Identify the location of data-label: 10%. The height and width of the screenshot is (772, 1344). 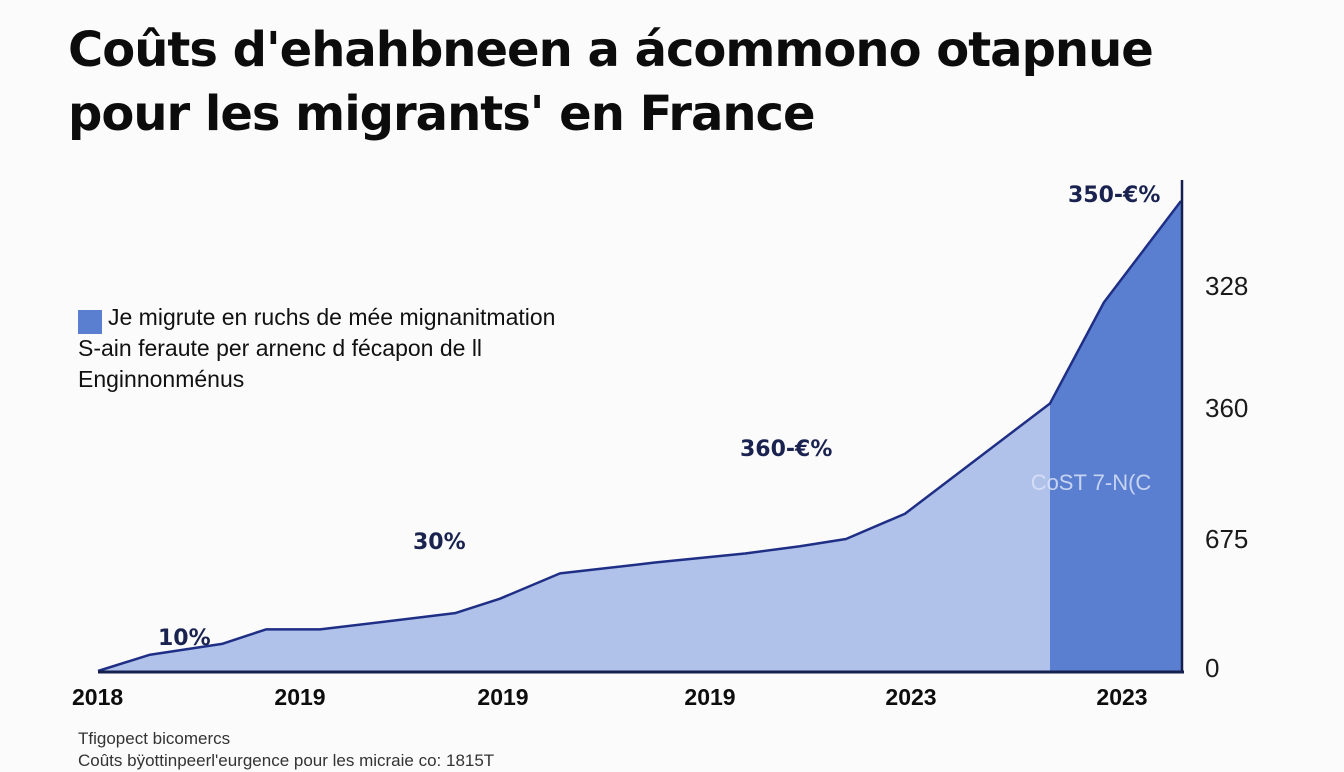
(184, 638).